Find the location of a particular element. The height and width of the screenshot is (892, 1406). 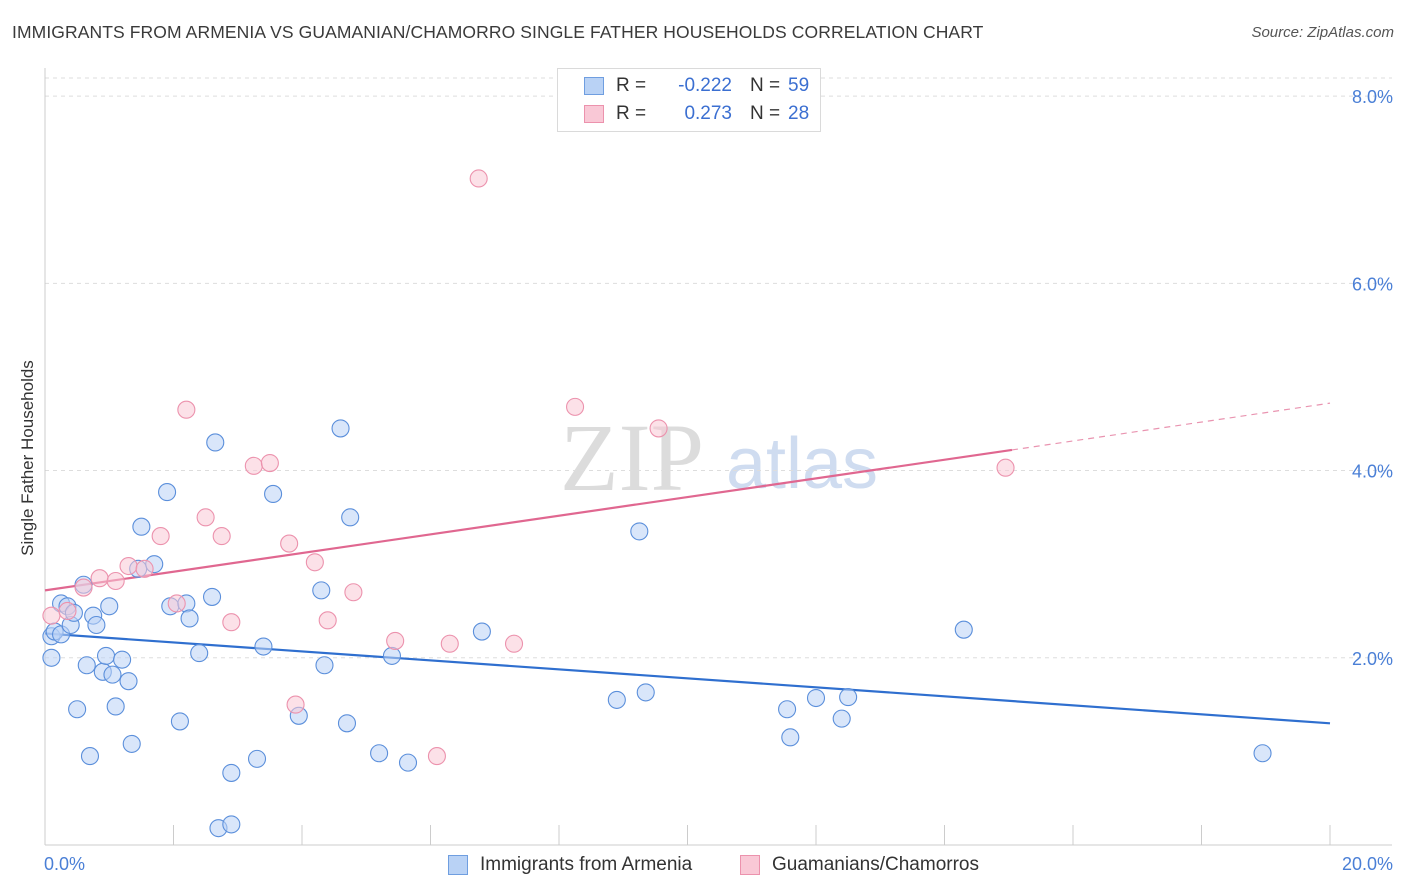

trend-line-extension is located at coordinates (1171, 426).